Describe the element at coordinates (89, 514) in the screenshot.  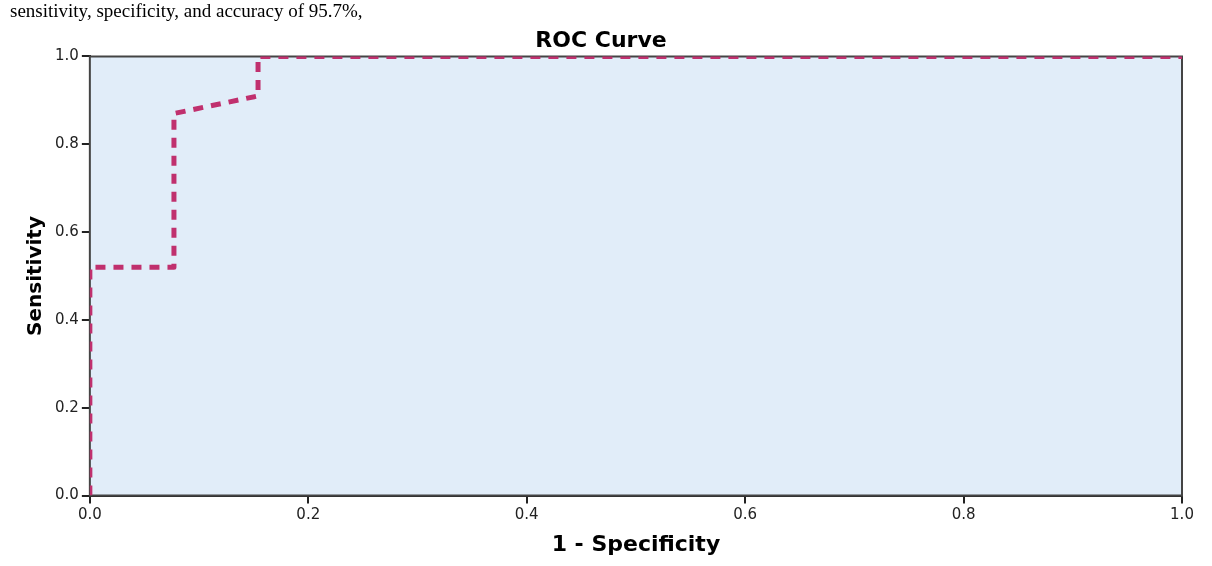
I see `x-tick-label: 0.0` at that location.